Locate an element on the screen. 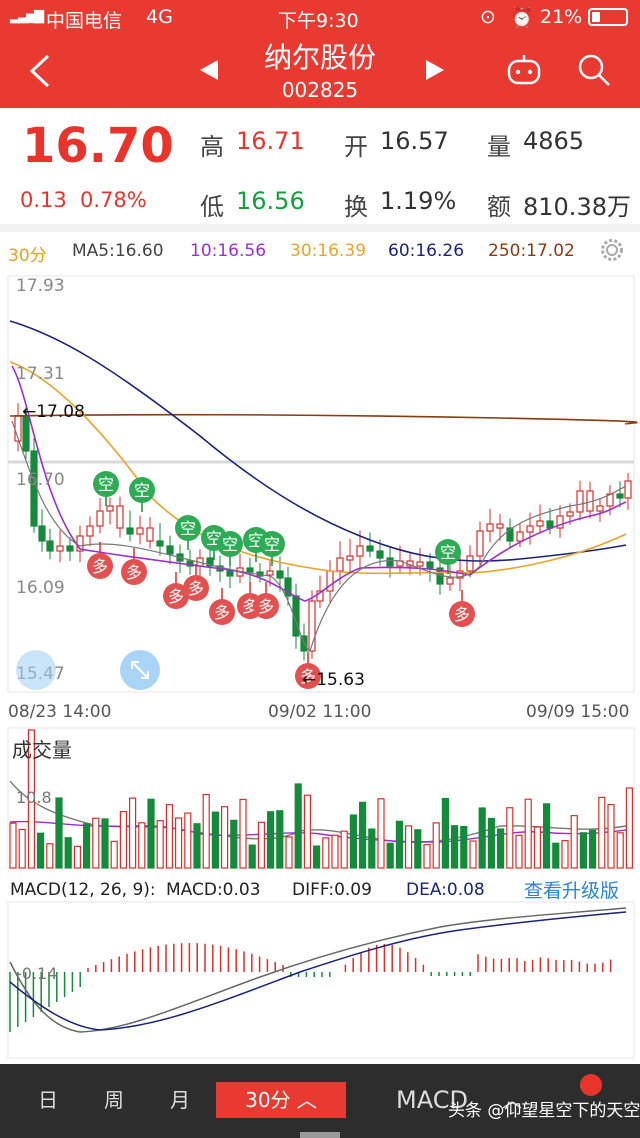 The image size is (640, 1138). signal-icon: ▂▃▅▇ is located at coordinates (27, 16).